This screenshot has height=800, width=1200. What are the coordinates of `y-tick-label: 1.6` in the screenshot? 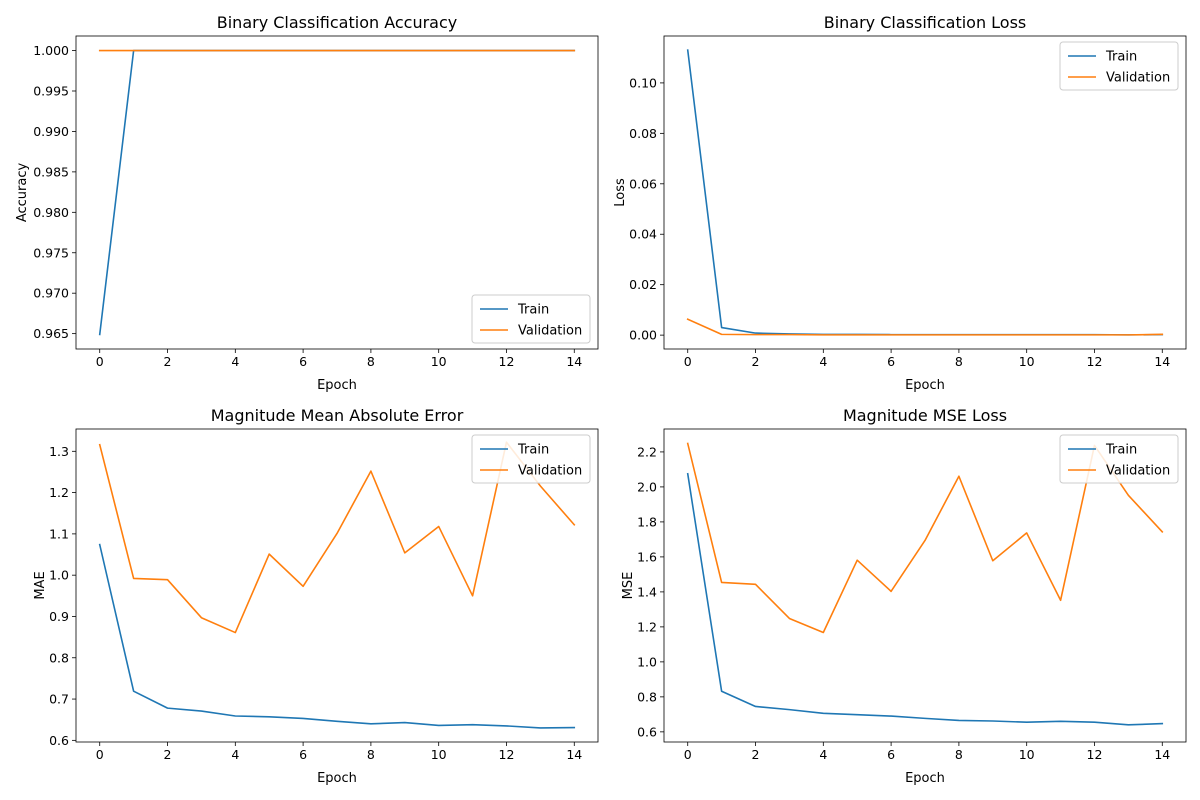 It's located at (647, 556).